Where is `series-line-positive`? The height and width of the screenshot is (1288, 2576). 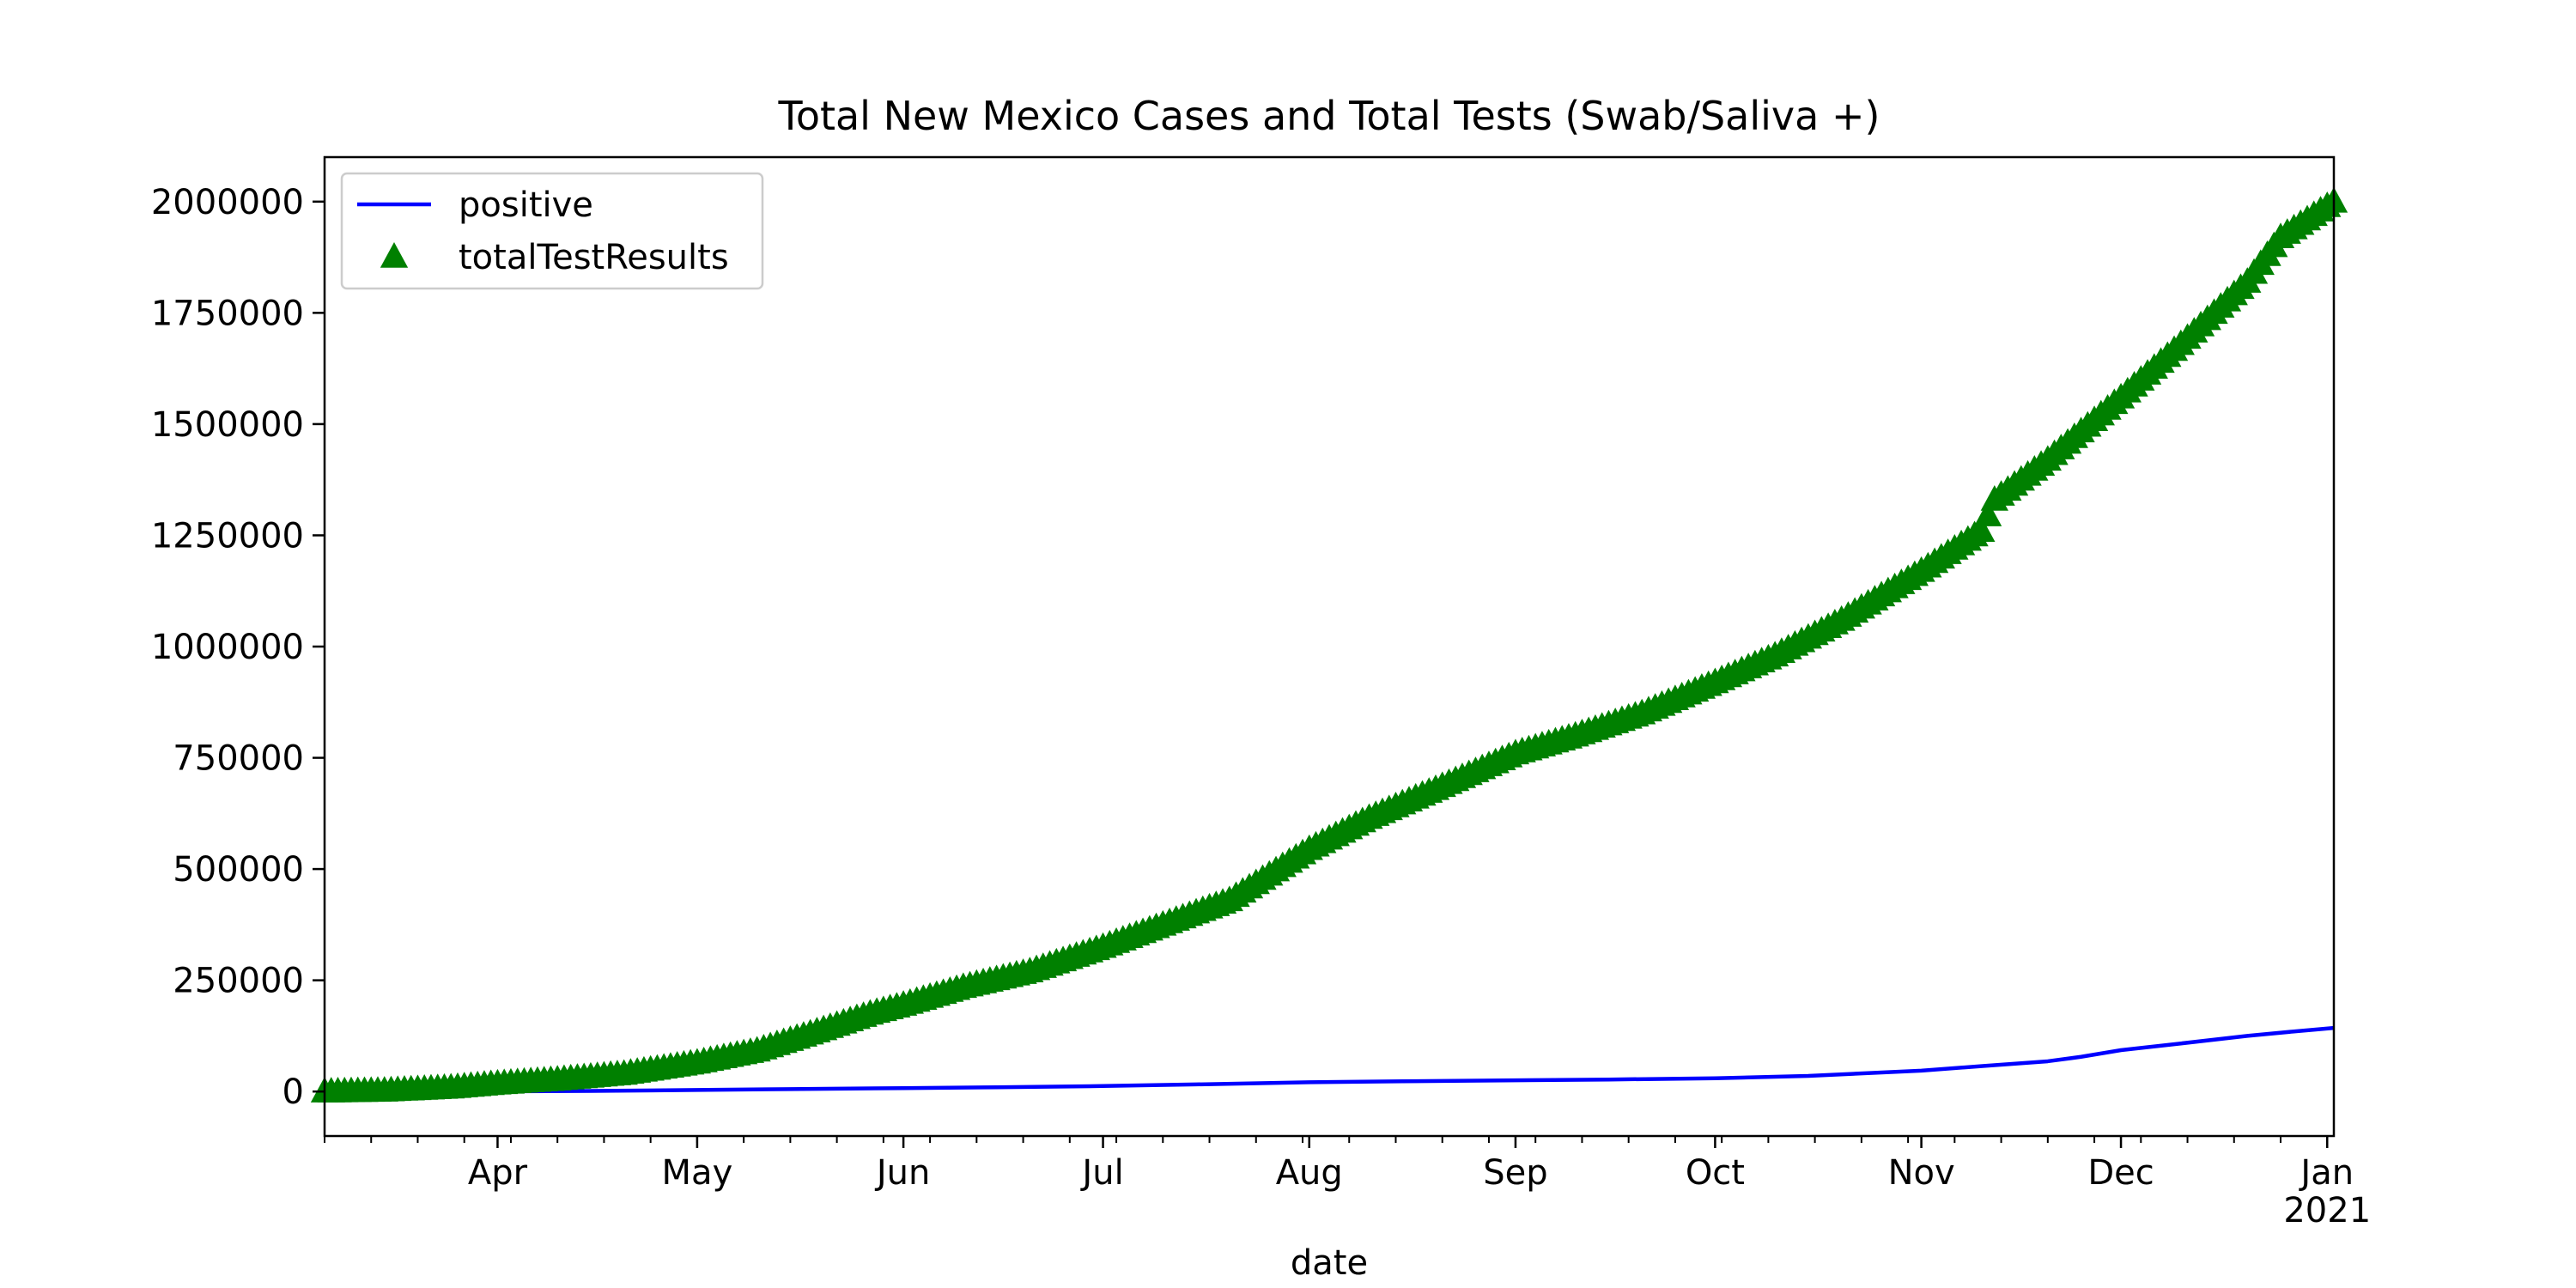 series-line-positive is located at coordinates (1330, 1060).